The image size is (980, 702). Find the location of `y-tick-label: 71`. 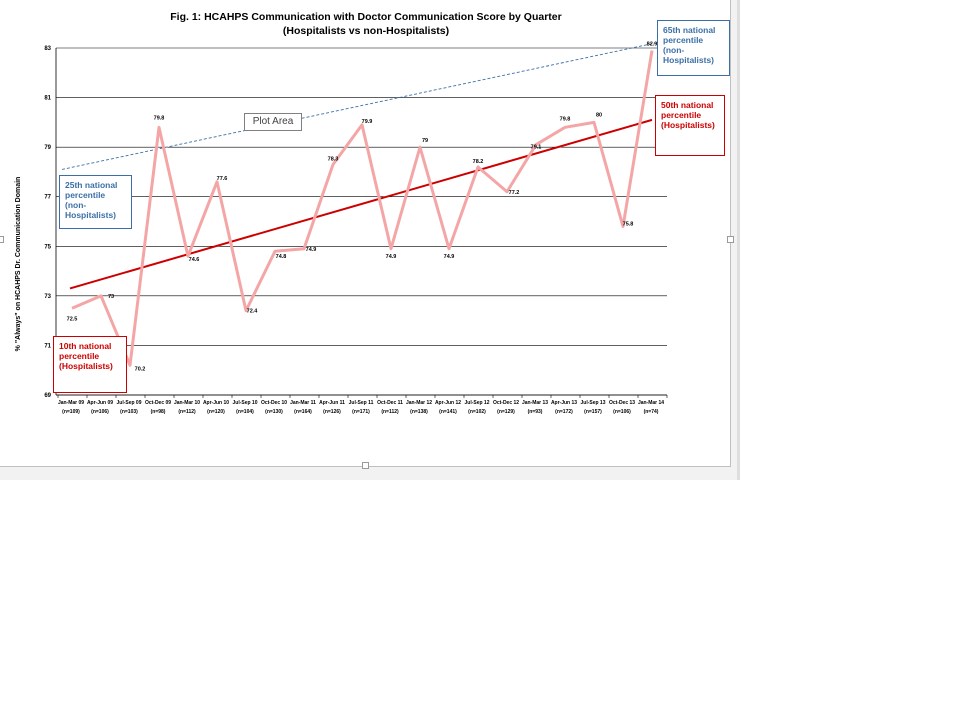

y-tick-label: 71 is located at coordinates (47, 346).